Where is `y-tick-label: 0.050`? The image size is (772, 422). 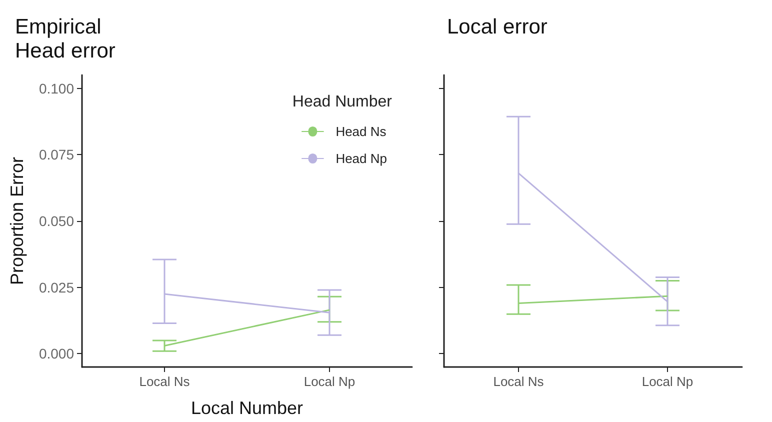 y-tick-label: 0.050 is located at coordinates (56, 221).